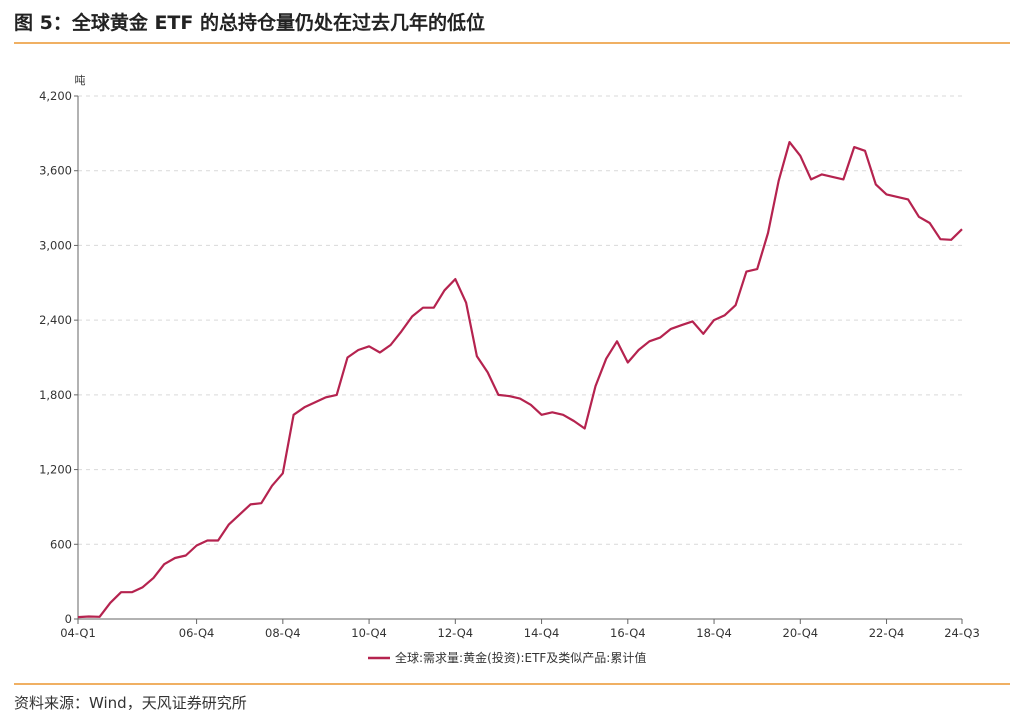  Describe the element at coordinates (283, 633) in the screenshot. I see `x-tick-label: 08-Q4` at that location.